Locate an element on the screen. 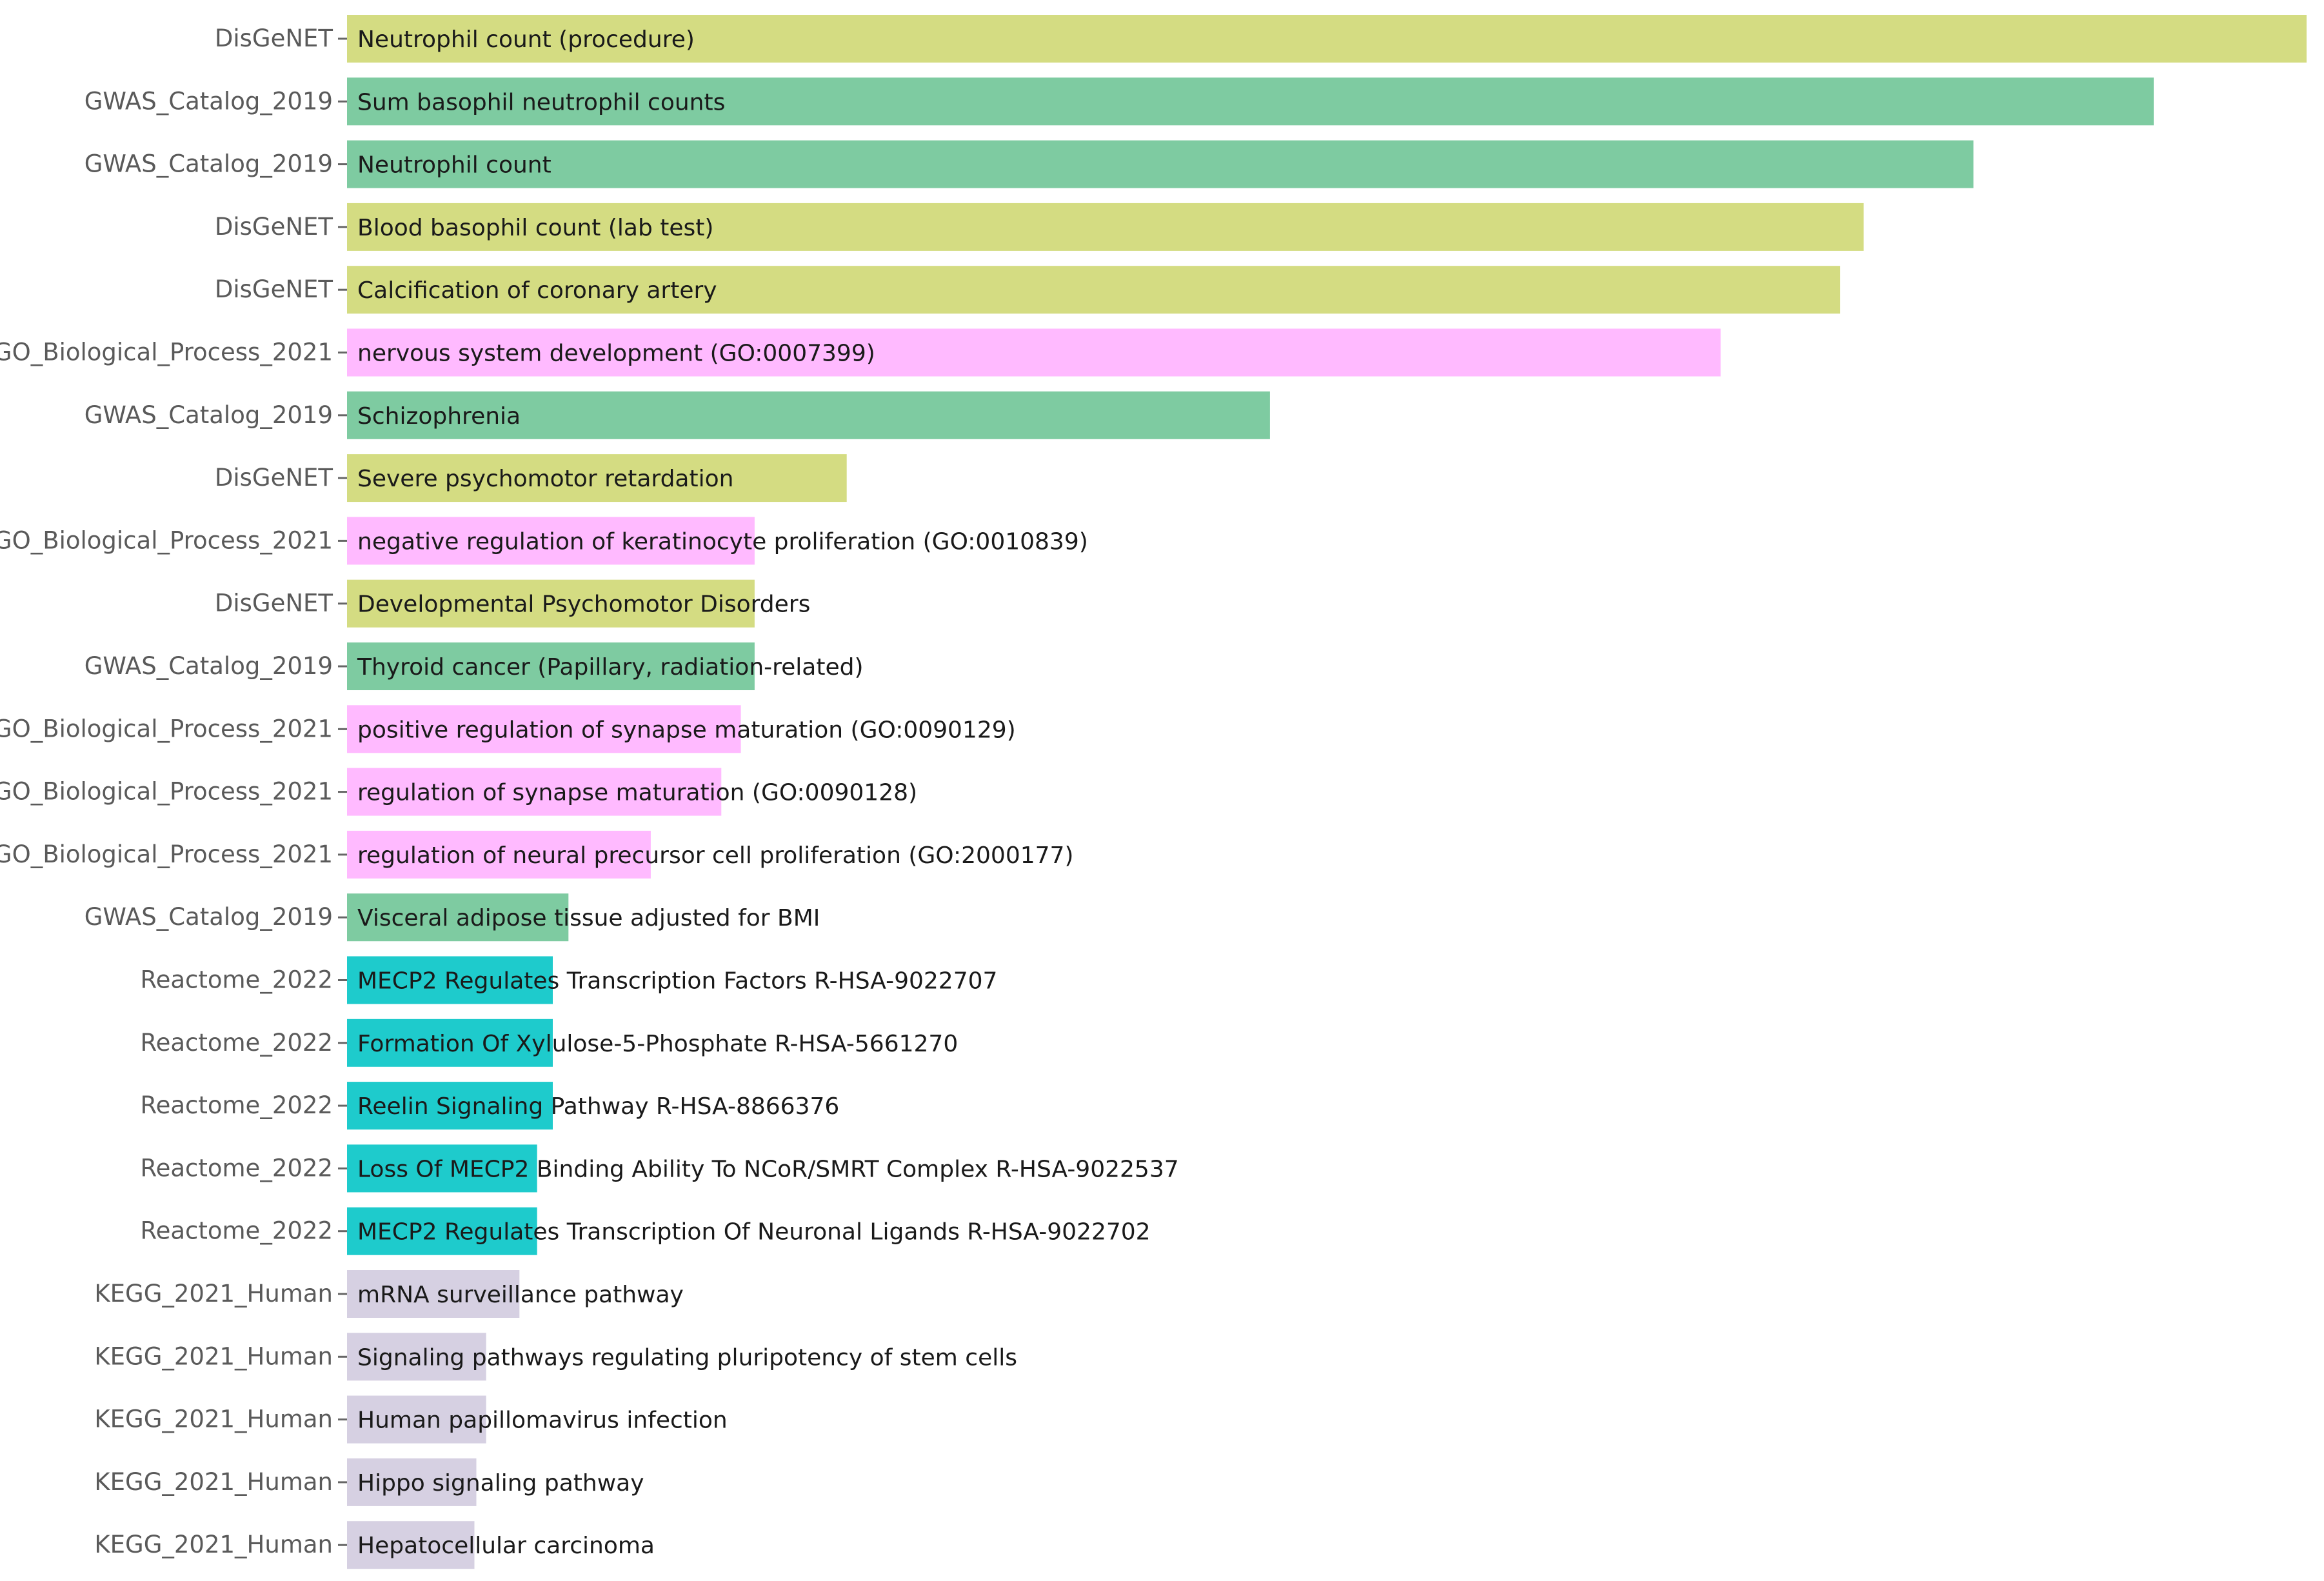 The image size is (2324, 1581). term-label: Hepatocellular carcinoma is located at coordinates (506, 1546).